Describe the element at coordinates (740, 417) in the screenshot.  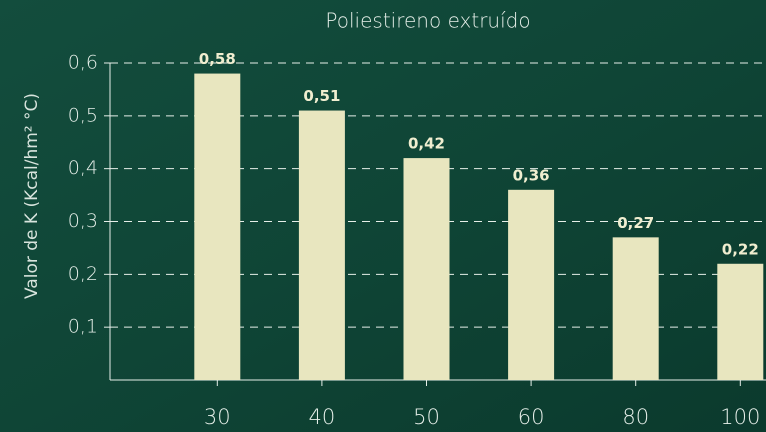
I see `x-tick-label: 100` at that location.